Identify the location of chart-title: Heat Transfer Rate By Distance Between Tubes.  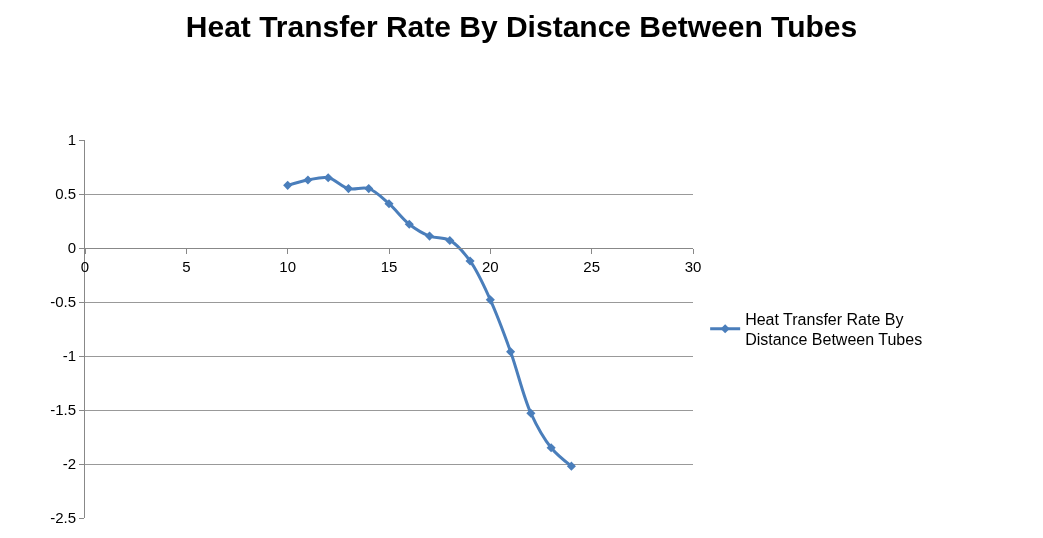
(521, 27).